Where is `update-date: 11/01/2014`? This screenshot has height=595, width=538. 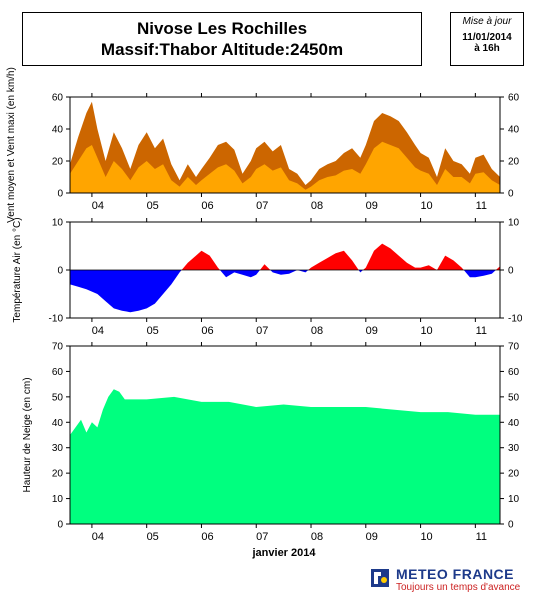
update-date: 11/01/2014 is located at coordinates (487, 37).